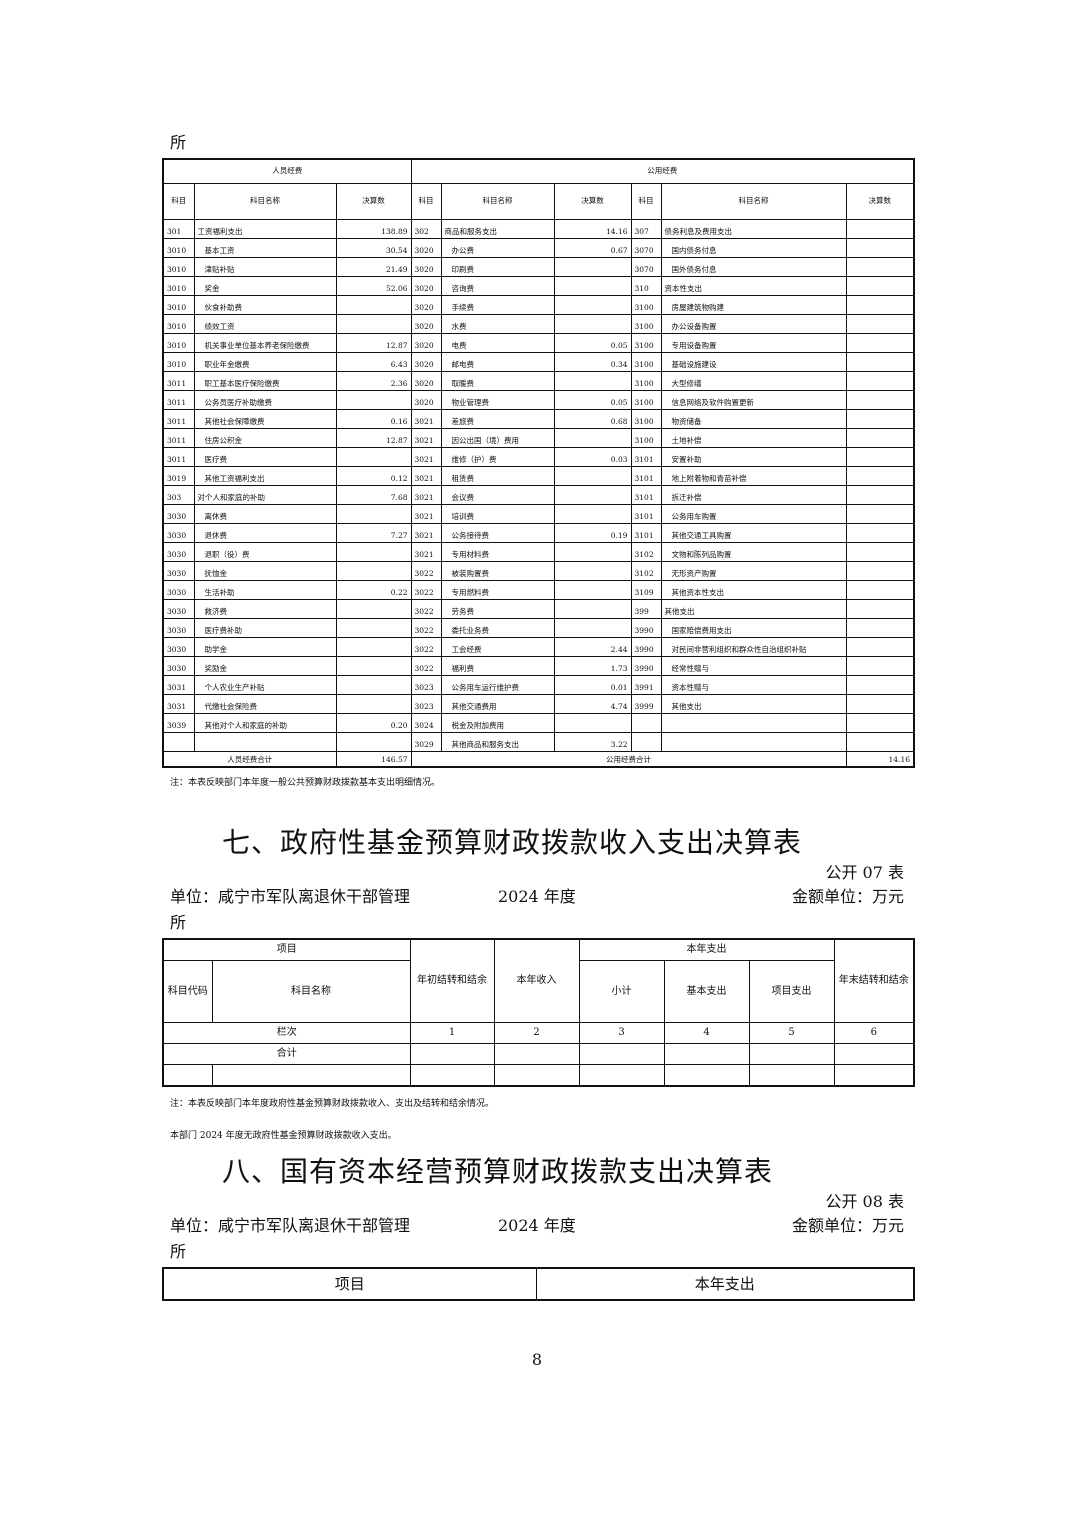 The width and height of the screenshot is (1074, 1520). Describe the element at coordinates (497, 324) in the screenshot. I see `name-cell: 水费` at that location.